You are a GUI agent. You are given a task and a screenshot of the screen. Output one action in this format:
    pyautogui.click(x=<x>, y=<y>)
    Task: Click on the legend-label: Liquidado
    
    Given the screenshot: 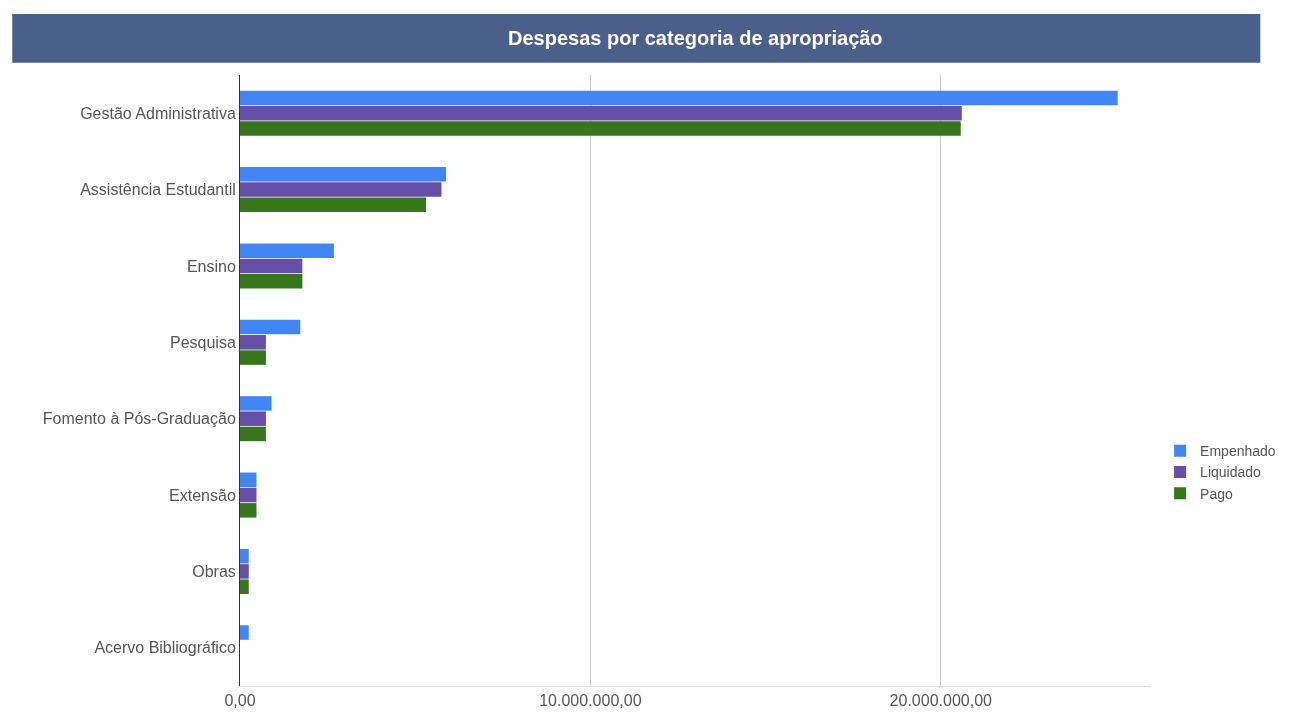 What is the action you would take?
    pyautogui.click(x=1231, y=472)
    